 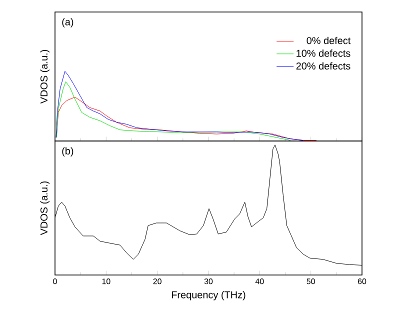 I want to click on legend-label: 10% defects, so click(x=323, y=53).